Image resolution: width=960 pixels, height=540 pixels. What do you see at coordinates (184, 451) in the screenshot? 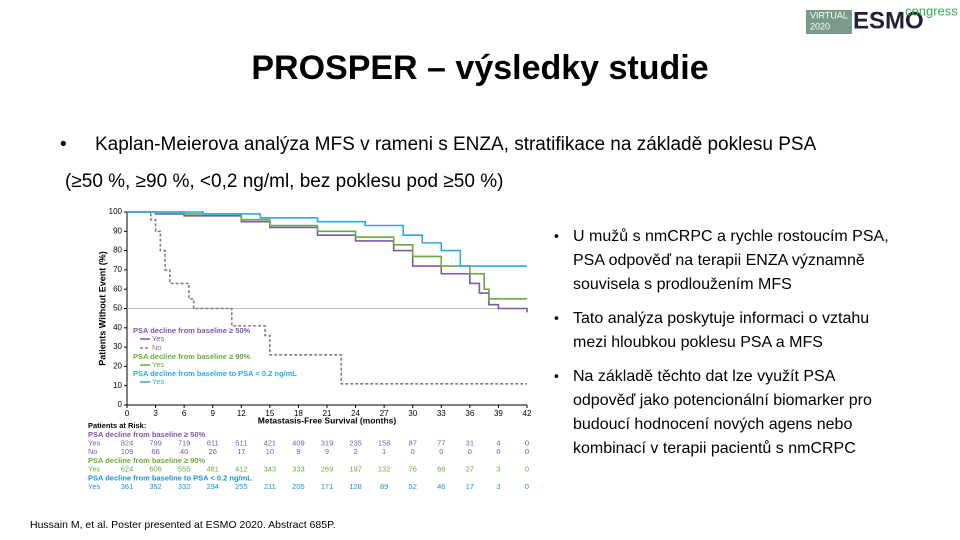
I see `risk-value: 40` at bounding box center [184, 451].